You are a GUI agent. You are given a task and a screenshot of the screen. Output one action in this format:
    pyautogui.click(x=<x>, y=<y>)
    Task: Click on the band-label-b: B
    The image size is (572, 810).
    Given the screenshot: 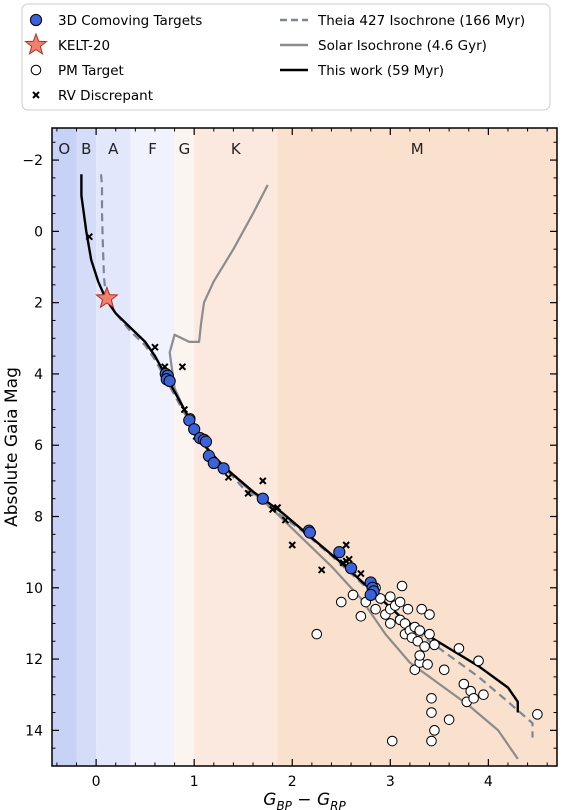 What is the action you would take?
    pyautogui.click(x=86, y=149)
    